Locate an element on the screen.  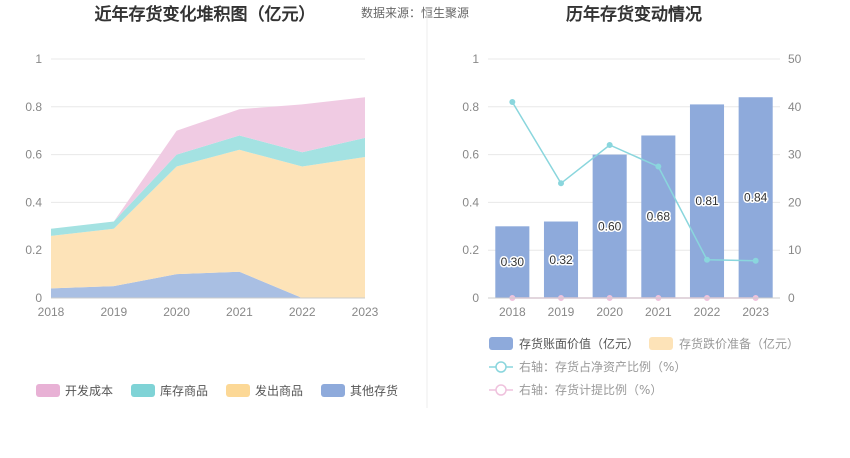
right-x-tick-label: 2019 is located at coordinates (561, 312).